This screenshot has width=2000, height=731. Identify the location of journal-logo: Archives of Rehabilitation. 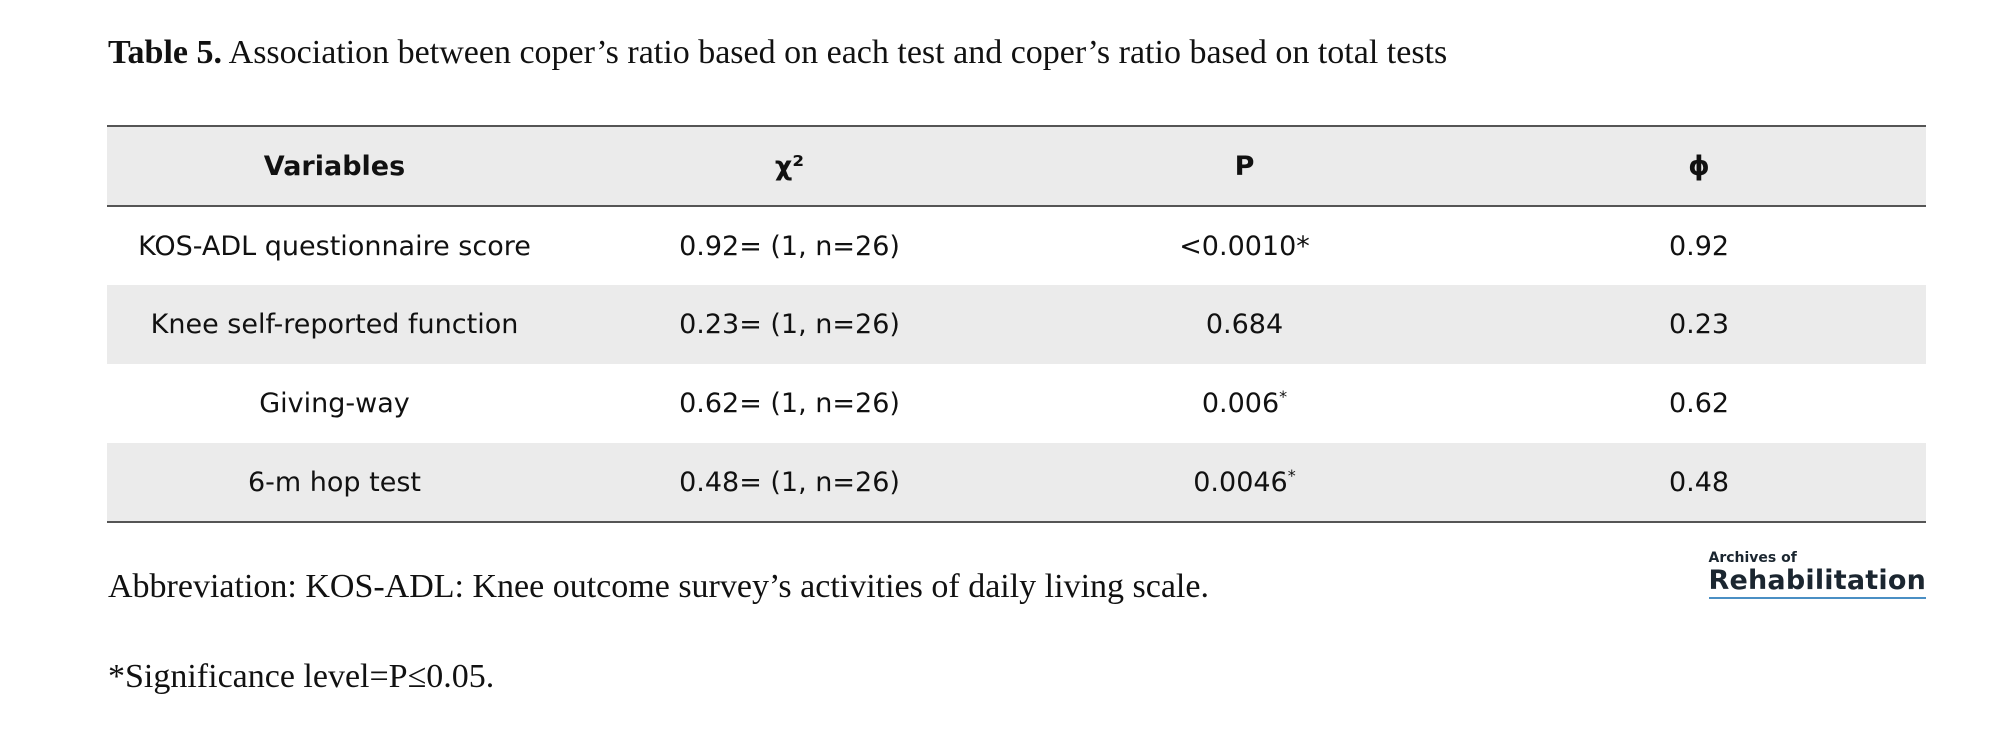
(1817, 574).